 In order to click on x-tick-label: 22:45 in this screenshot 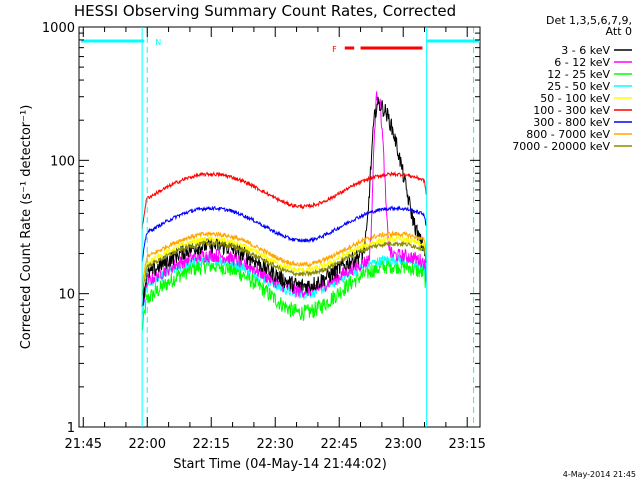, I will do `click(338, 444)`.